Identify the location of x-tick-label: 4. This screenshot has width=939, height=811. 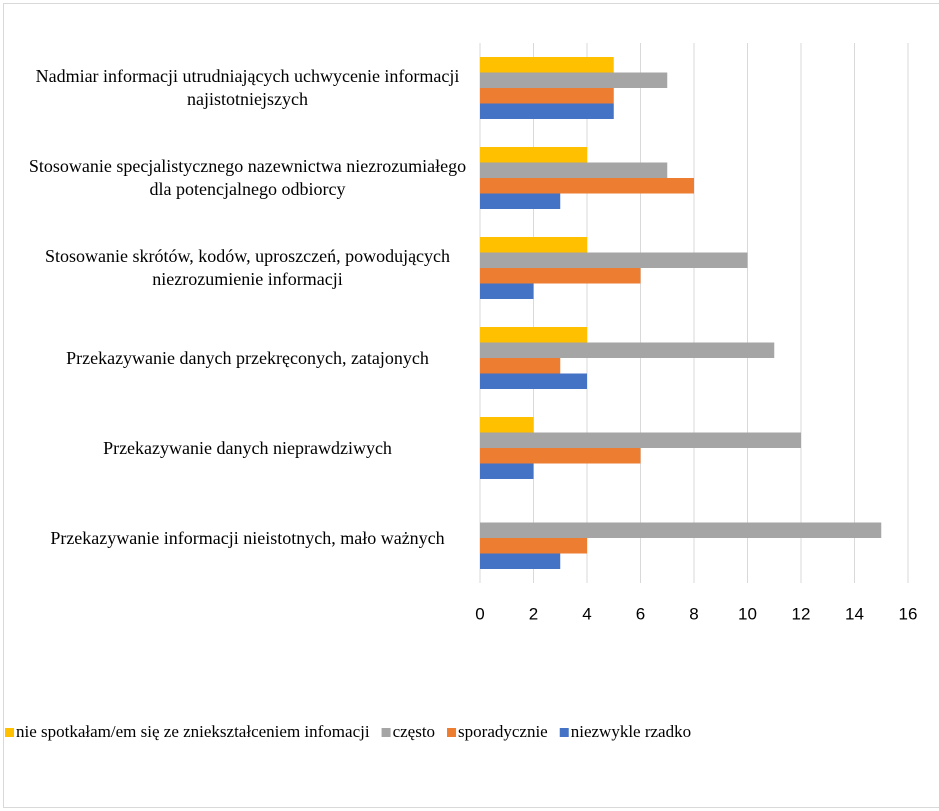
(586, 613).